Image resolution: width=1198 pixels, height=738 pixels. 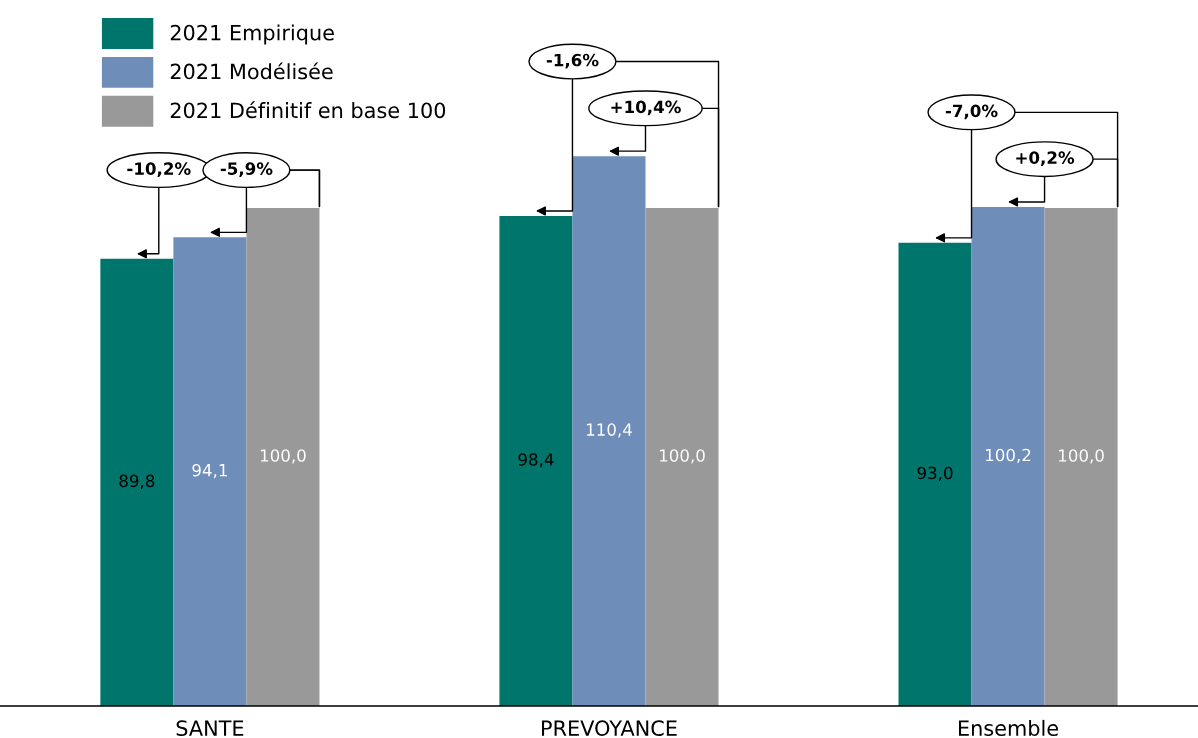 I want to click on data-label: 100,2, so click(x=1008, y=456).